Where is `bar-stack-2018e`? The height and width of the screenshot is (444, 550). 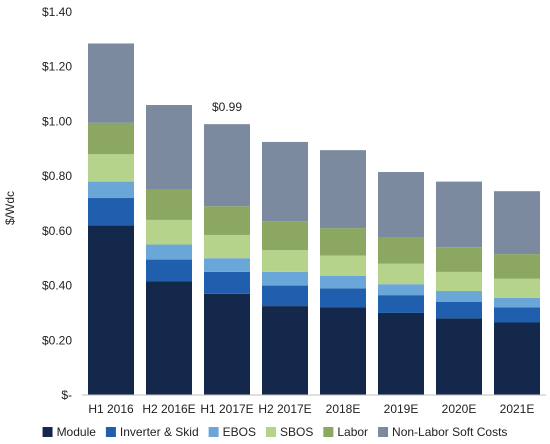 bar-stack-2018e is located at coordinates (343, 272).